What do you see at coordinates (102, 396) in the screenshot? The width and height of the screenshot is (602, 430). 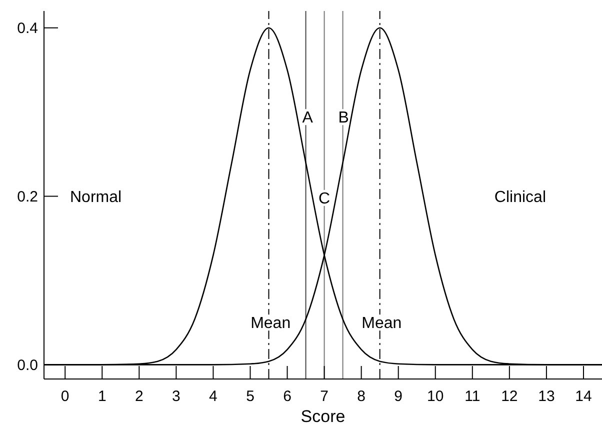 I see `x-tick-label: 1` at bounding box center [102, 396].